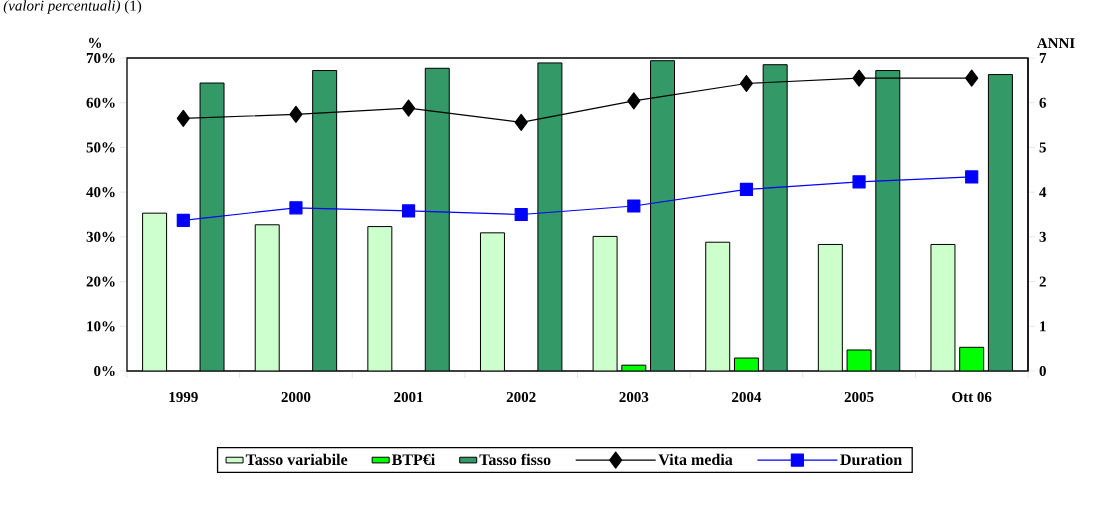  What do you see at coordinates (100, 236) in the screenshot?
I see `y-tick-label: 30%` at bounding box center [100, 236].